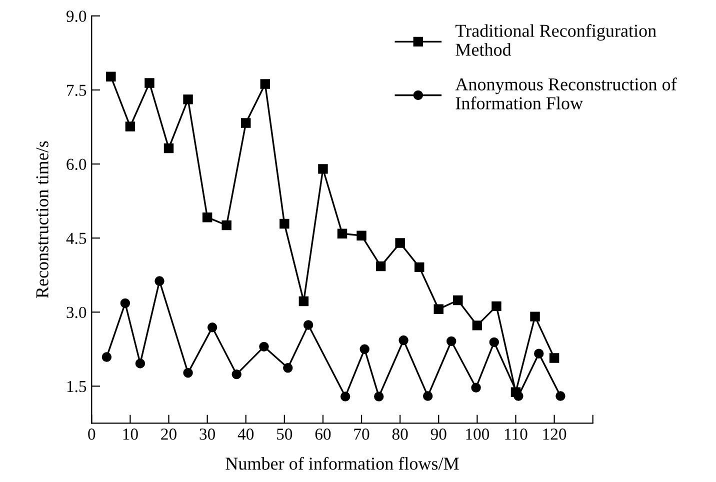 Image resolution: width=716 pixels, height=482 pixels. Describe the element at coordinates (42, 219) in the screenshot. I see `y-axis-title: Reconstruction time/s` at that location.